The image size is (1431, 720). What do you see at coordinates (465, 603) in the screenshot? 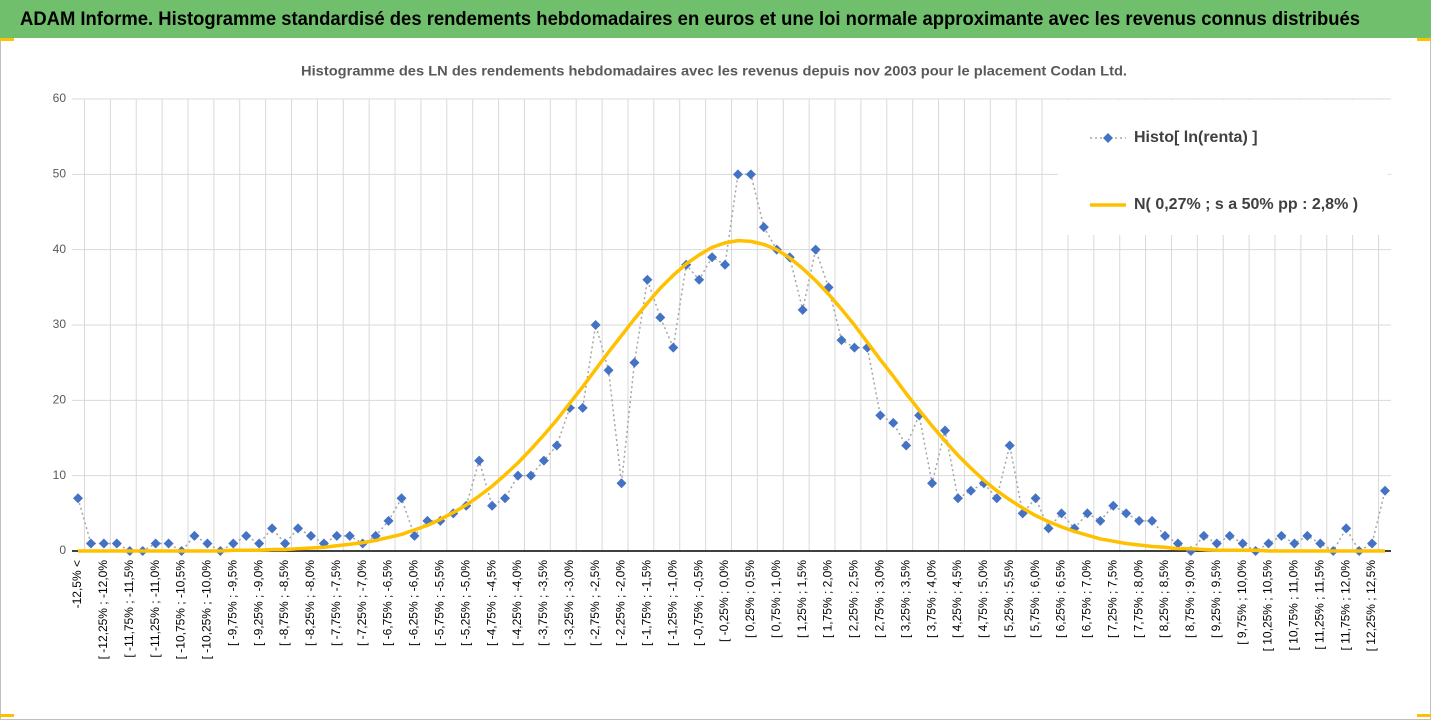
I see `x-tick-label: [ -5,25% ; -5,0%` at bounding box center [465, 603].